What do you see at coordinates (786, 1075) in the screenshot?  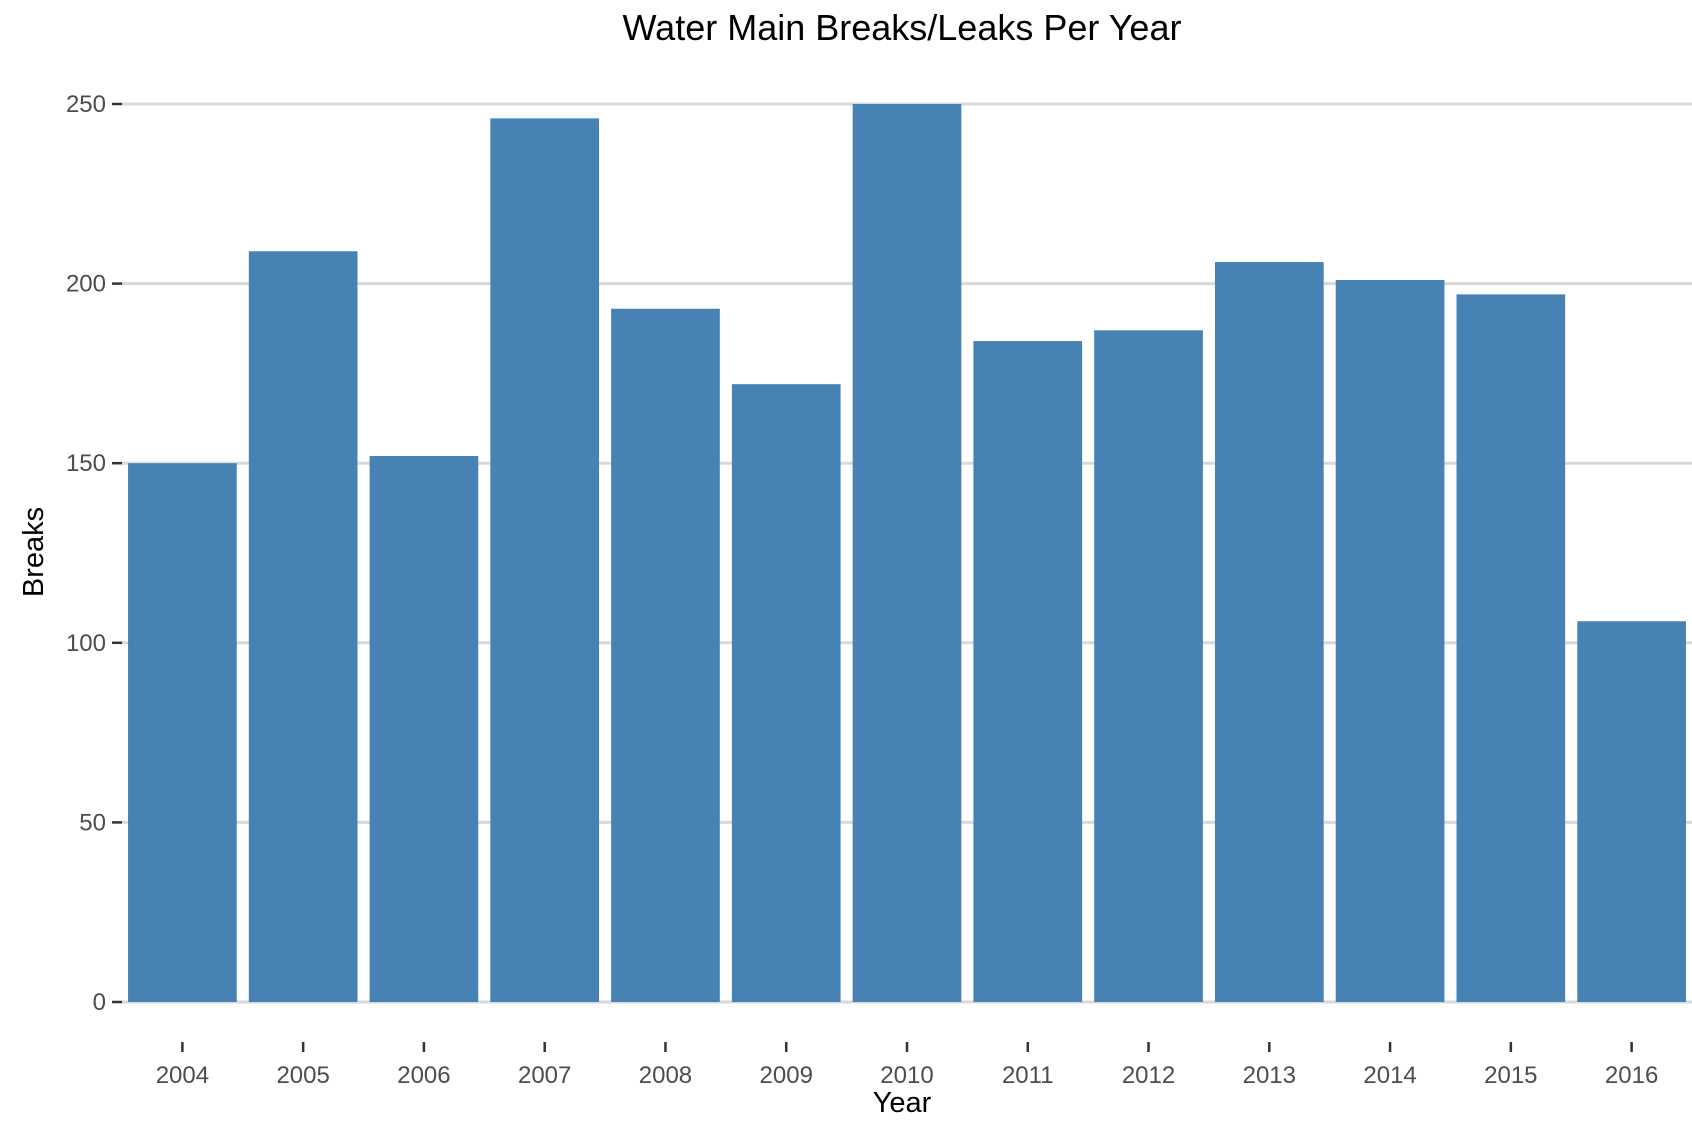 I see `x-tick-label-2009: 2009` at bounding box center [786, 1075].